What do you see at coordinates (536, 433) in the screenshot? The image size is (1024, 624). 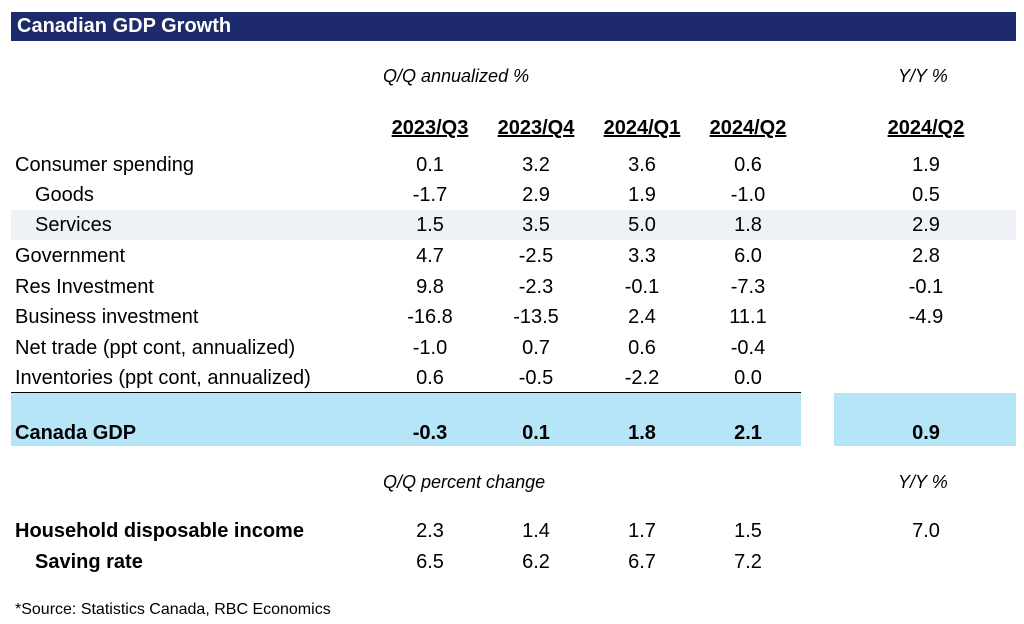 I see `gdp-cell: 0.1` at bounding box center [536, 433].